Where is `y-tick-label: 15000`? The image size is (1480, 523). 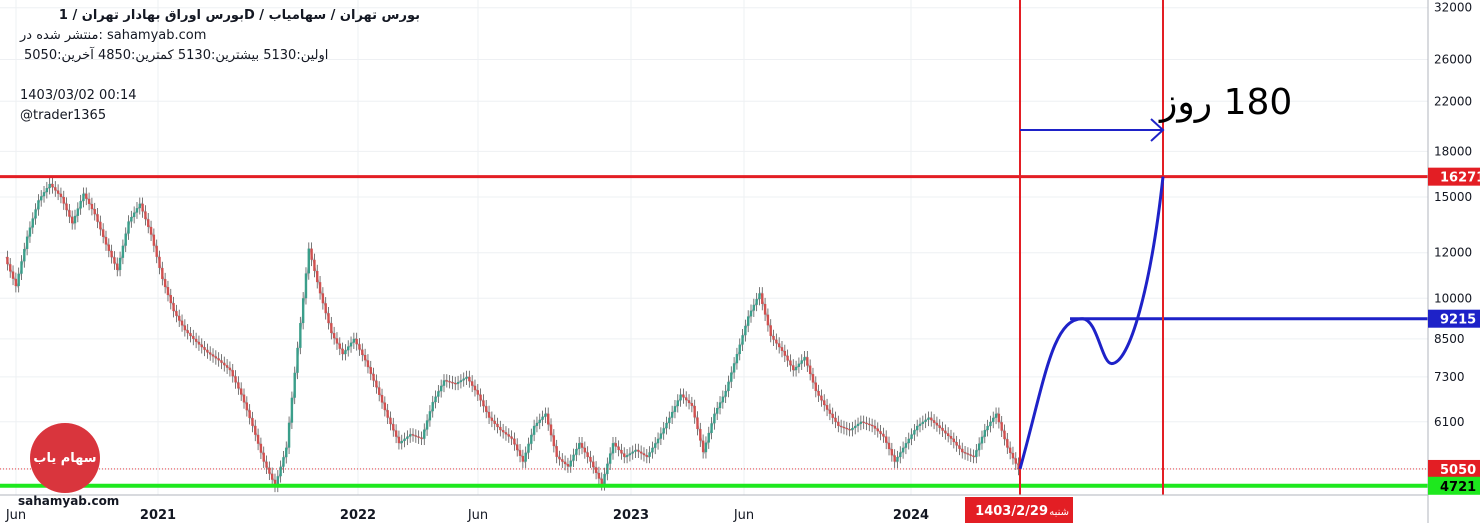 y-tick-label: 15000 is located at coordinates (1453, 197).